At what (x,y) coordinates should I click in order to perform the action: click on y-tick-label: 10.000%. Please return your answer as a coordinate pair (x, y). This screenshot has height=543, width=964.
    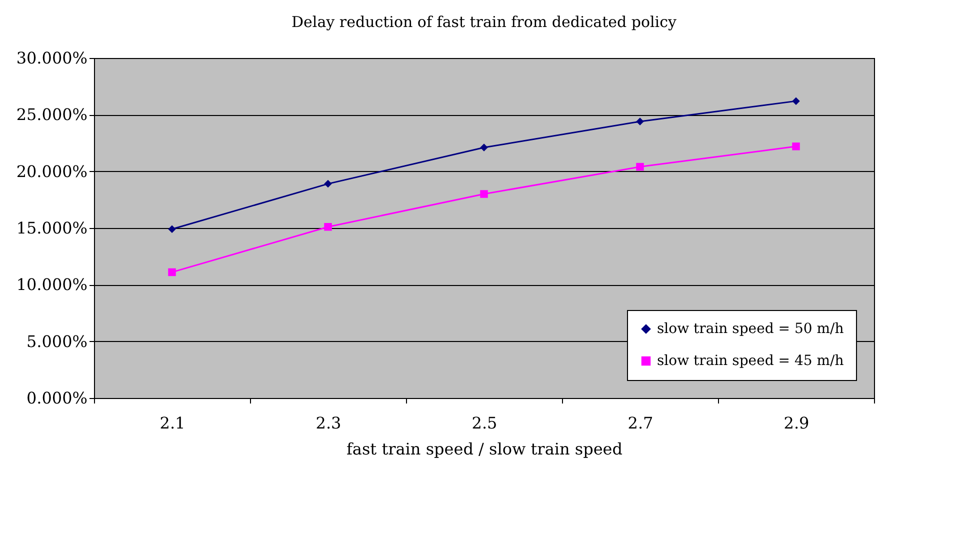
    Looking at the image, I should click on (52, 284).